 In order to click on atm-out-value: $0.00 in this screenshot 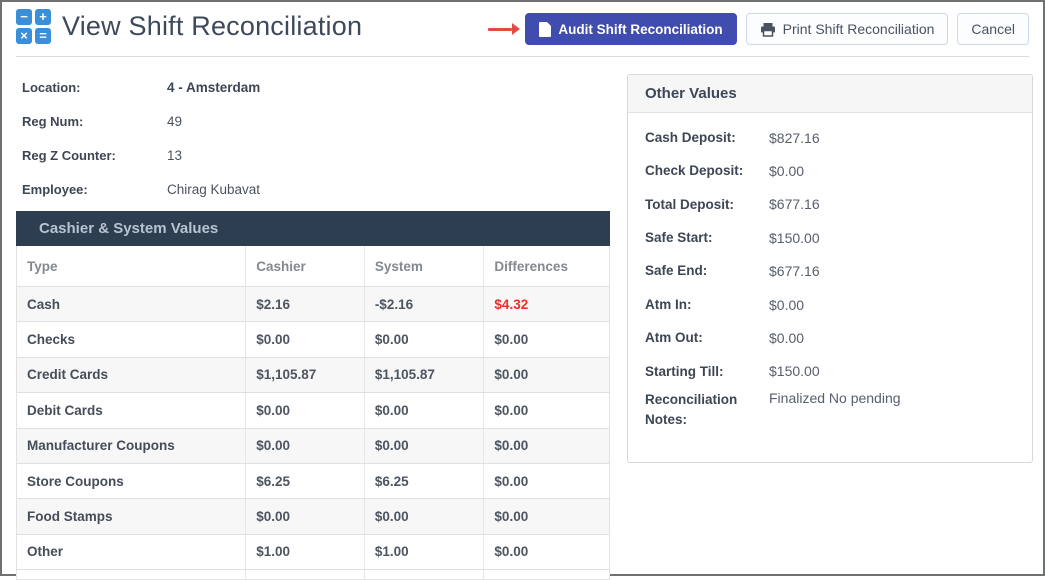, I will do `click(787, 338)`.